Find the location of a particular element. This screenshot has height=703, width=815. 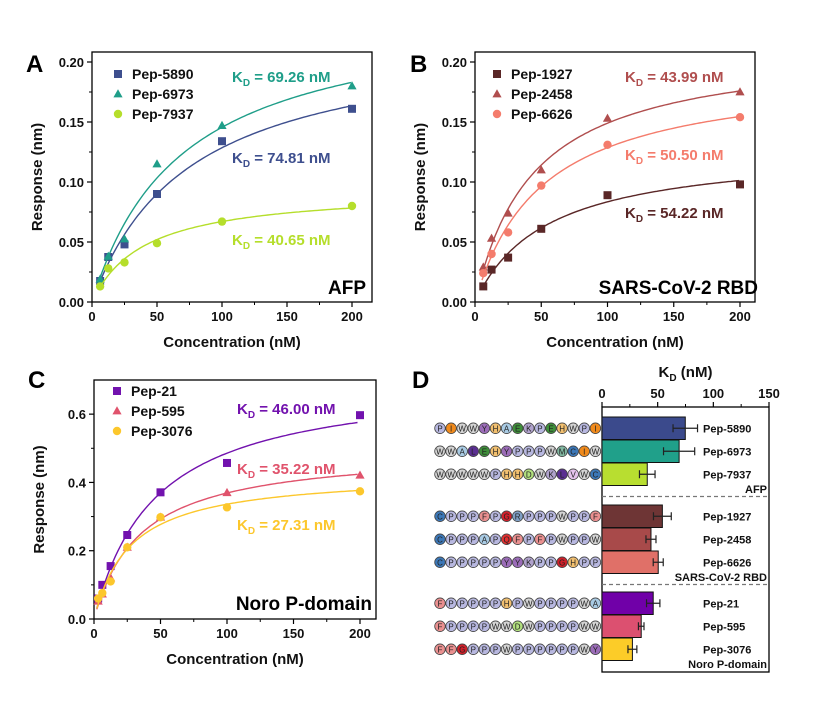

y-tick-label: 0.05 is located at coordinates (454, 242).